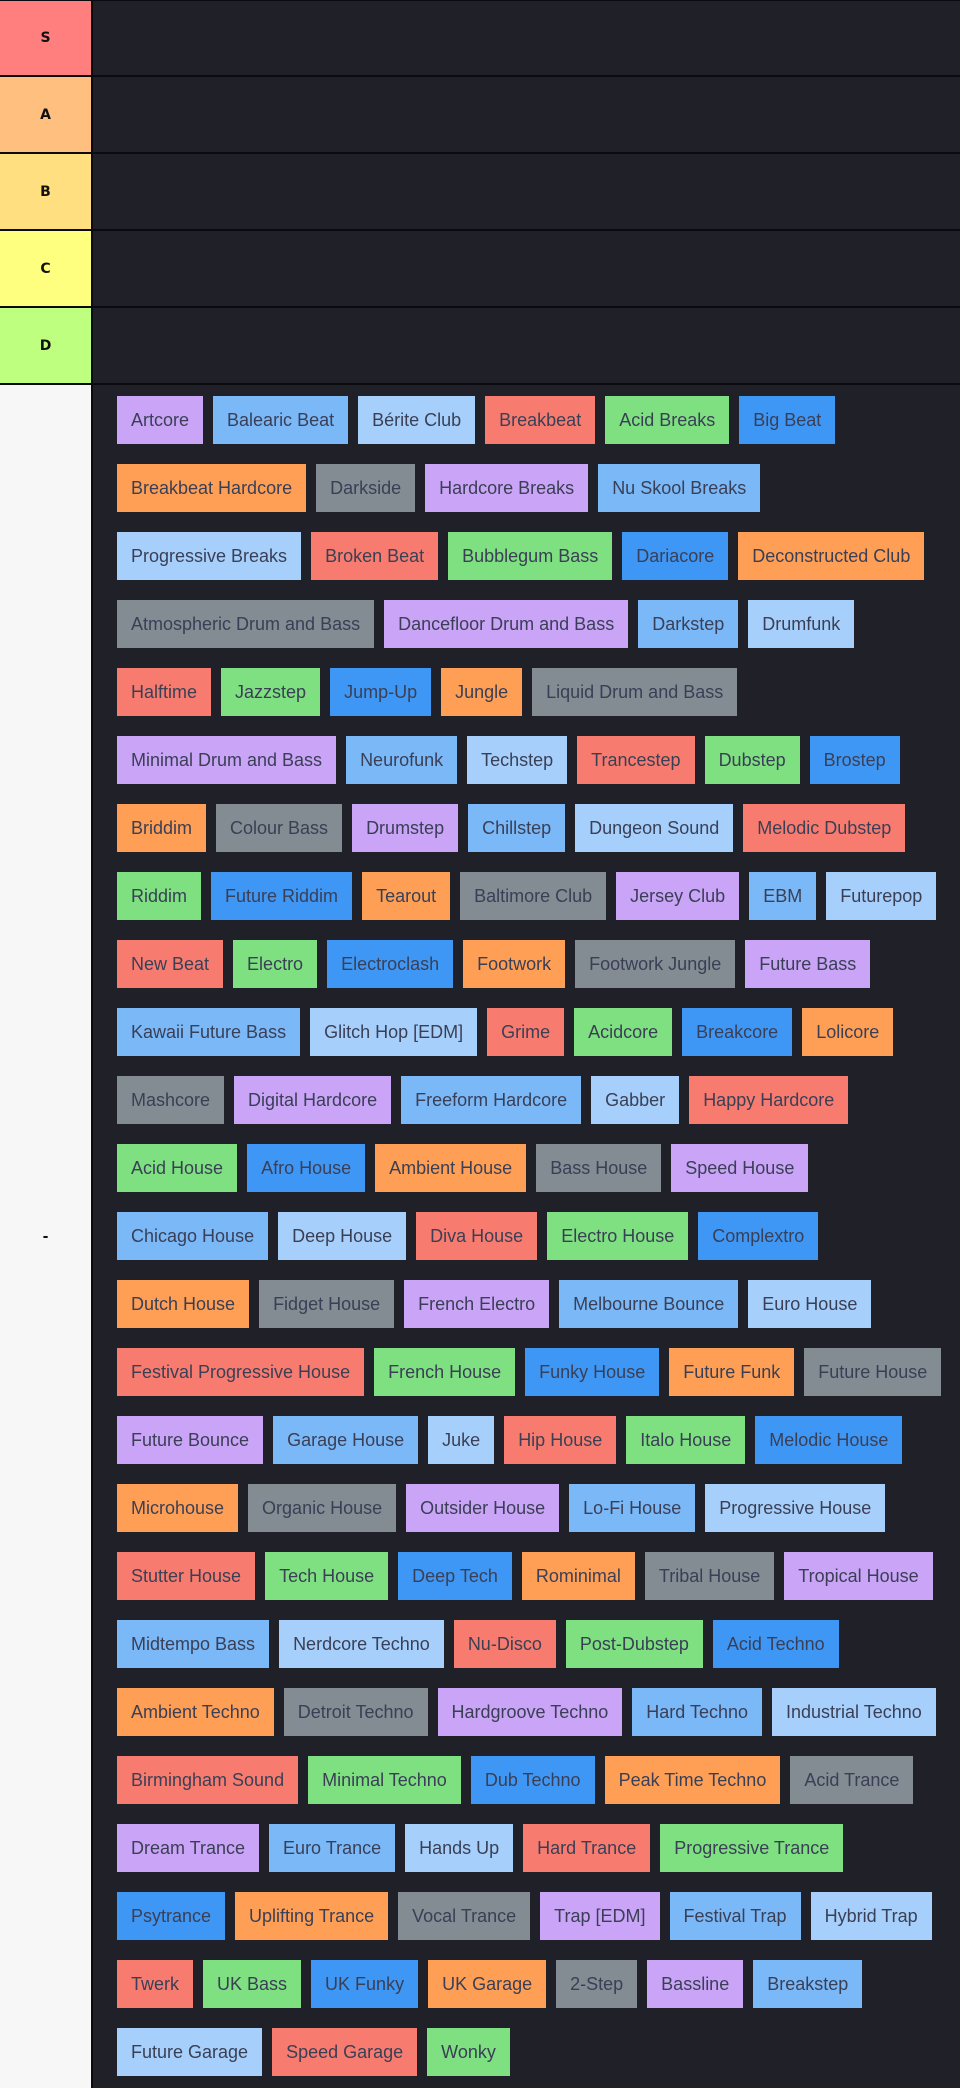 This screenshot has width=960, height=2088. Describe the element at coordinates (752, 760) in the screenshot. I see `genre-item: Dubstep` at that location.